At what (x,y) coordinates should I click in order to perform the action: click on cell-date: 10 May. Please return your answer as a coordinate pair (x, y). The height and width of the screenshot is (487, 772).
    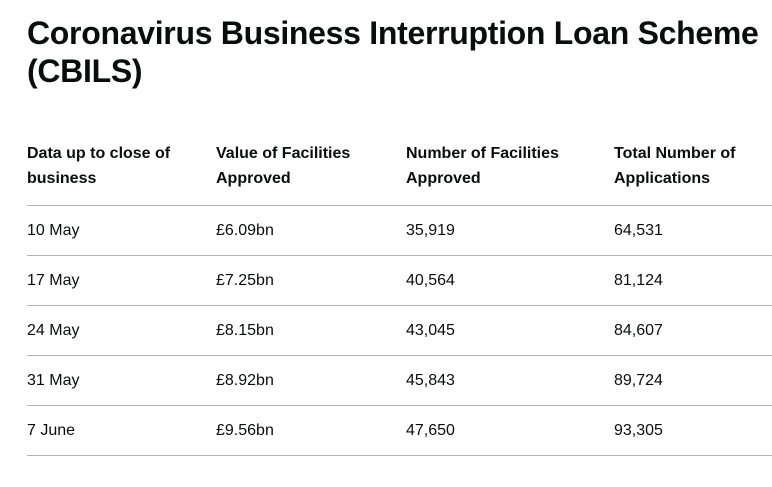
    Looking at the image, I should click on (121, 230).